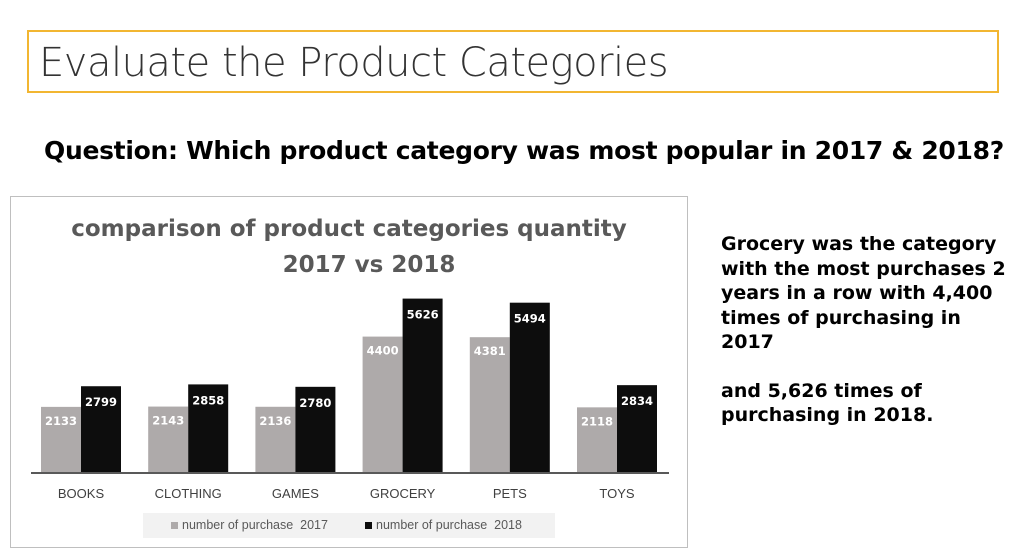 The image size is (1024, 557). I want to click on bar-books-2017, so click(61, 439).